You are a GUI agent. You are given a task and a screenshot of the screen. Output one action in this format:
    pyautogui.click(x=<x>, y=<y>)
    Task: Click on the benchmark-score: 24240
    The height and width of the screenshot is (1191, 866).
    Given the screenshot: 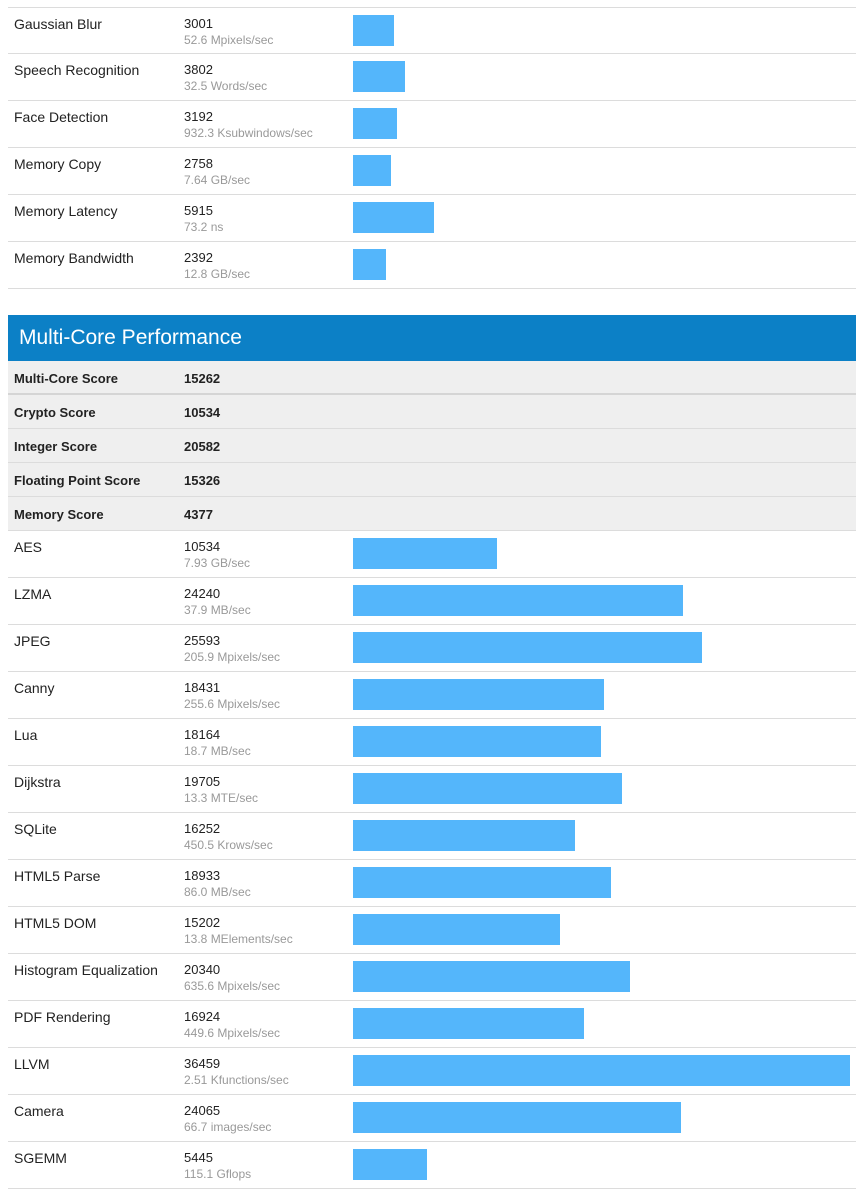 What is the action you would take?
    pyautogui.click(x=202, y=593)
    